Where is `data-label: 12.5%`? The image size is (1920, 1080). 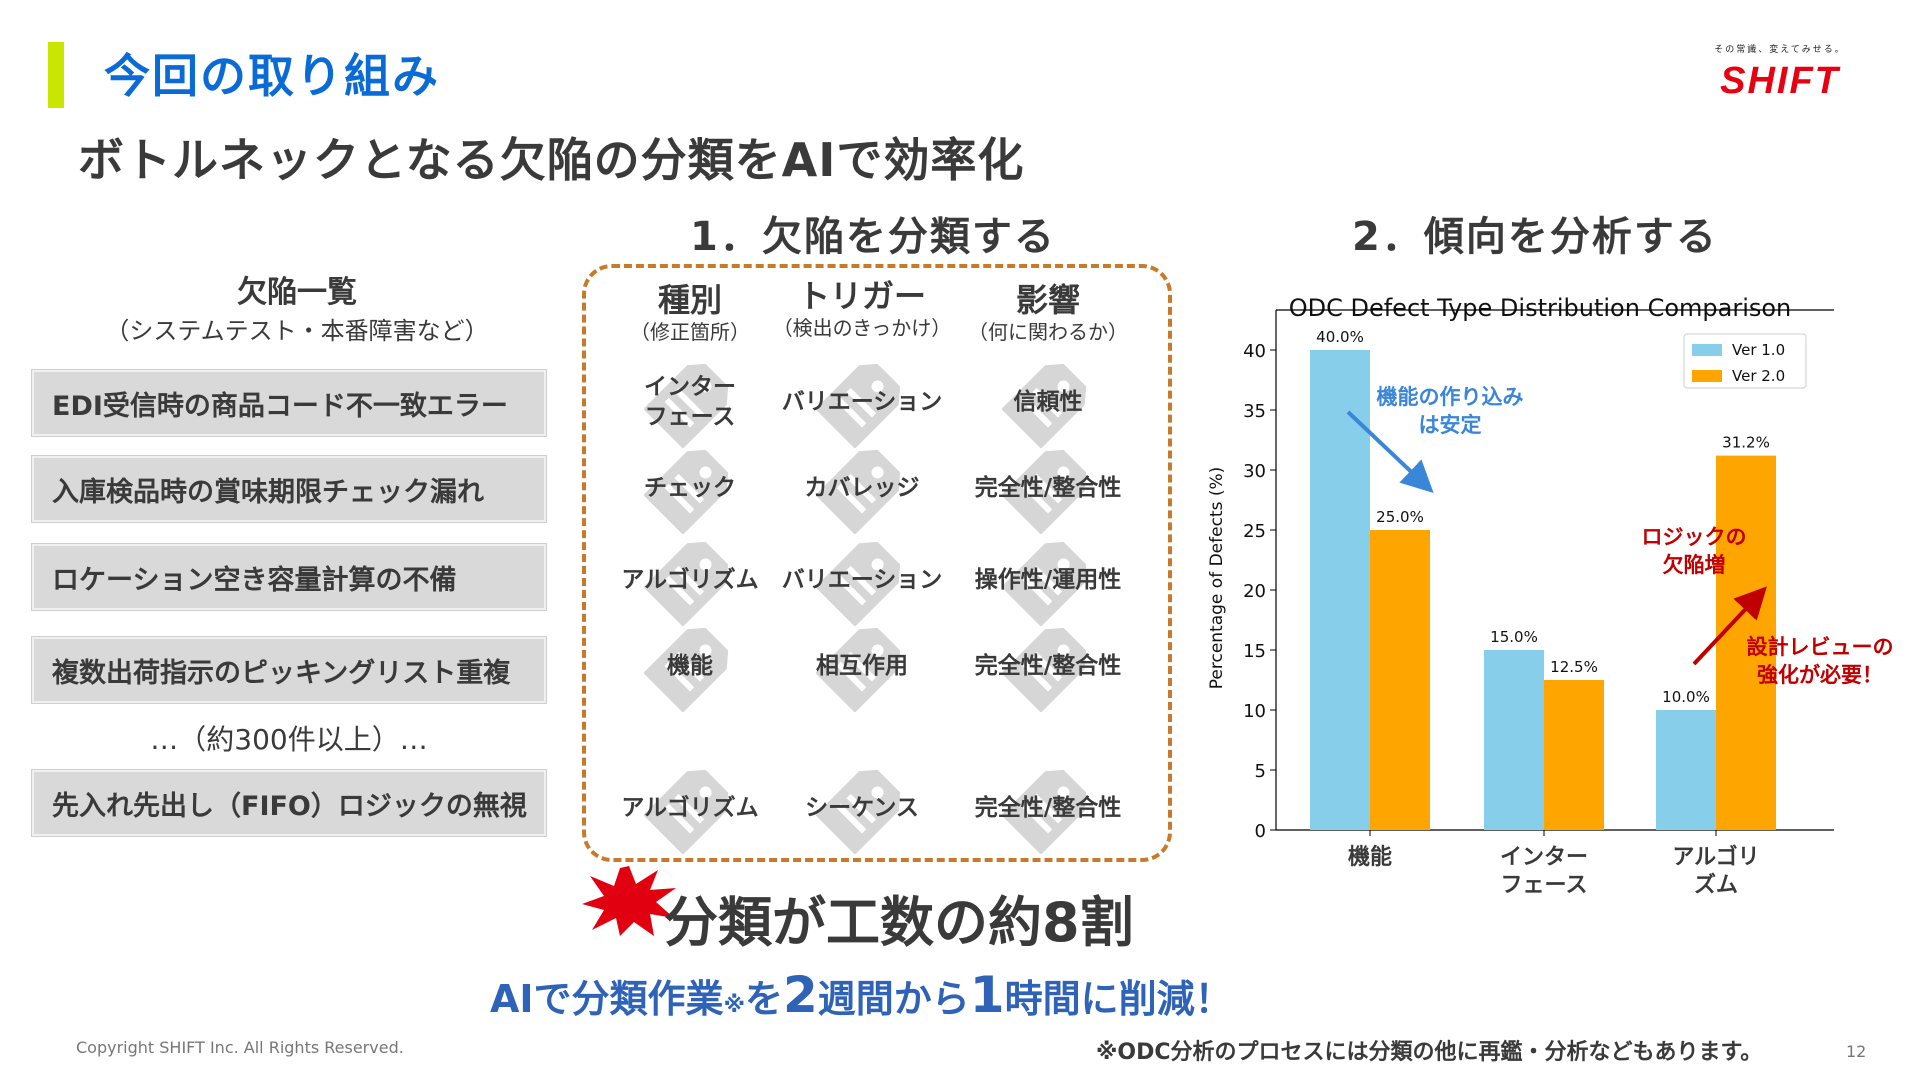 data-label: 12.5% is located at coordinates (1574, 667).